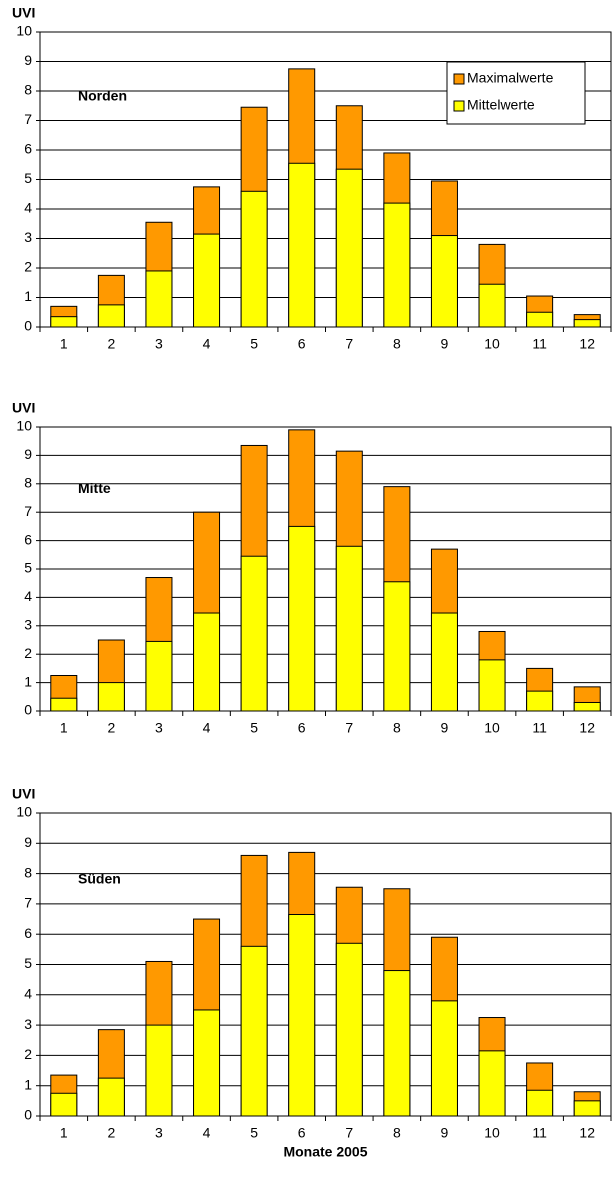 The height and width of the screenshot is (1180, 613). I want to click on x-tick-label: 5, so click(254, 344).